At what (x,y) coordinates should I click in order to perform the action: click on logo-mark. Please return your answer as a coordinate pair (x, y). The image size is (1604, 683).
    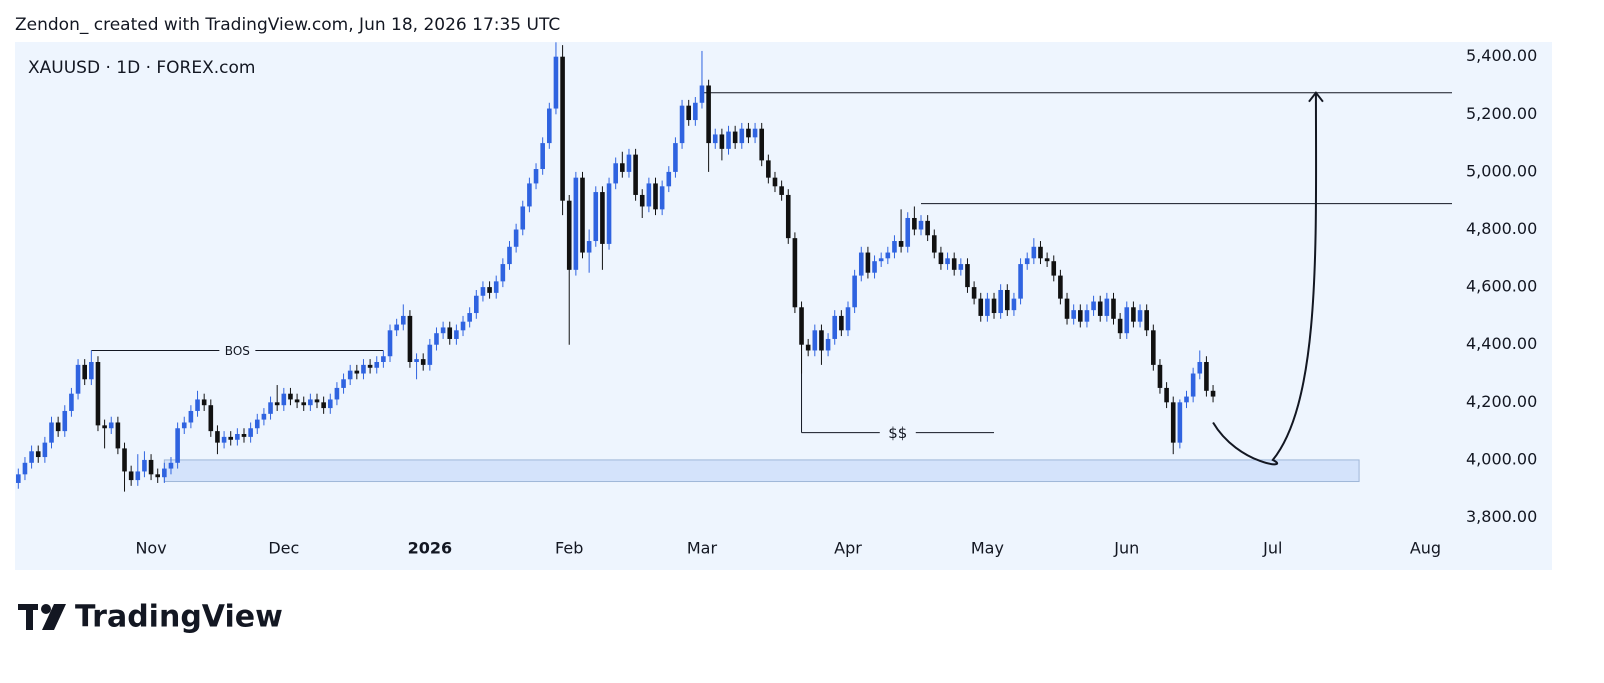
    Looking at the image, I should click on (42, 617).